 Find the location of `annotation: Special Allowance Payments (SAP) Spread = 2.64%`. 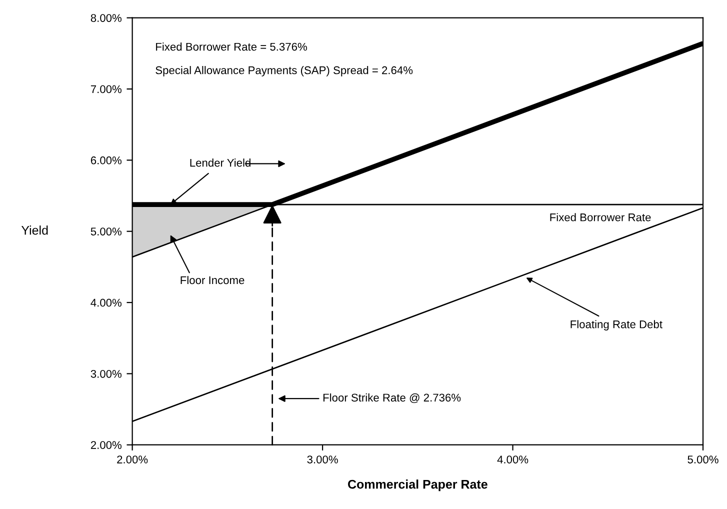

annotation: Special Allowance Payments (SAP) Spread = 2.64% is located at coordinates (284, 71).